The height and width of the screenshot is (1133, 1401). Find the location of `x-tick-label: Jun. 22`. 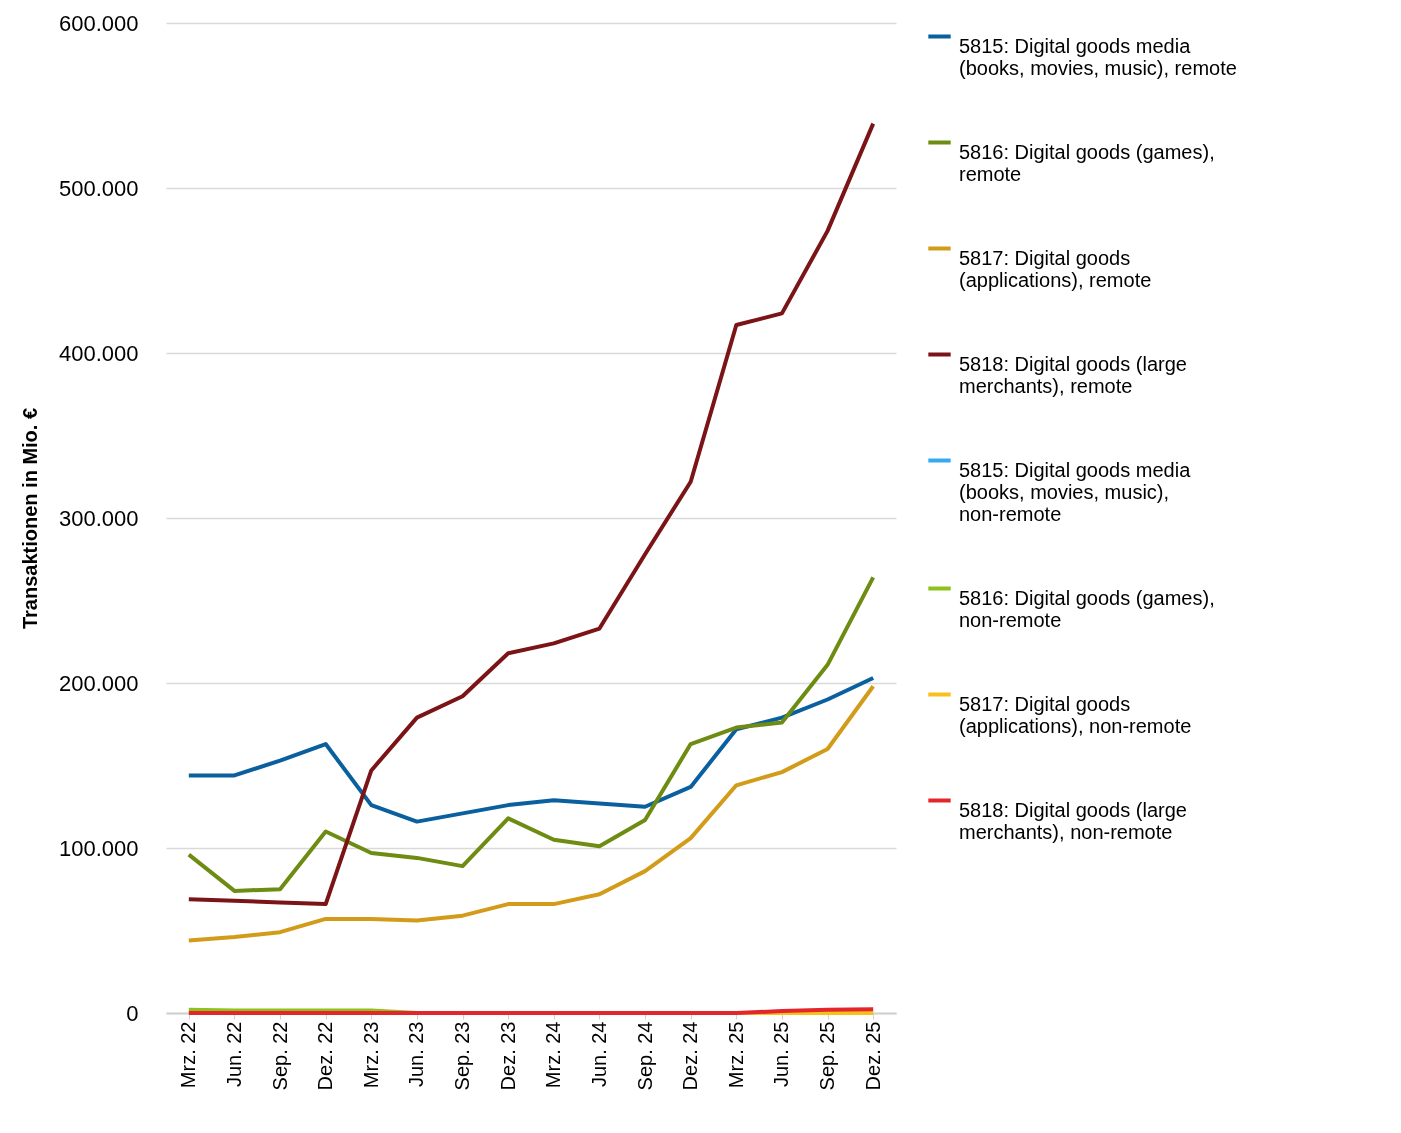

x-tick-label: Jun. 22 is located at coordinates (233, 1054).